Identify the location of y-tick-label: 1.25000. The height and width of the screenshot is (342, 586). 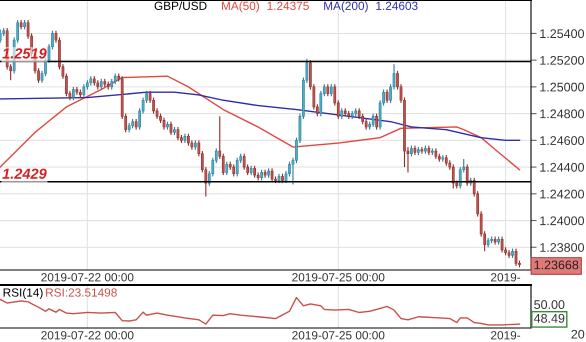
(562, 87).